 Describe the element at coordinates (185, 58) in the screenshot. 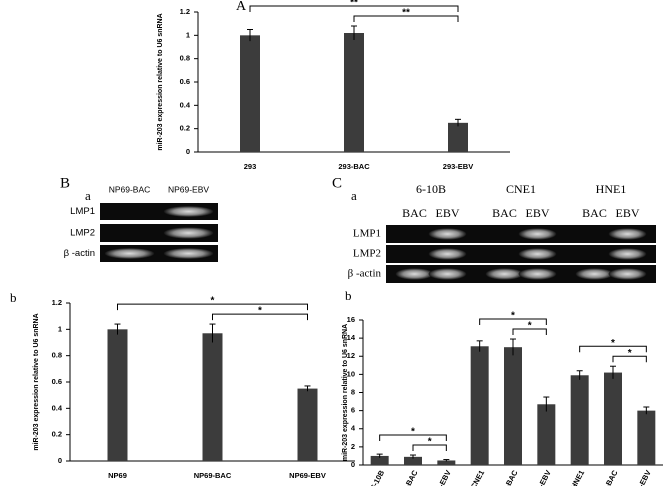

I see `y-tick-label: 0.8` at that location.